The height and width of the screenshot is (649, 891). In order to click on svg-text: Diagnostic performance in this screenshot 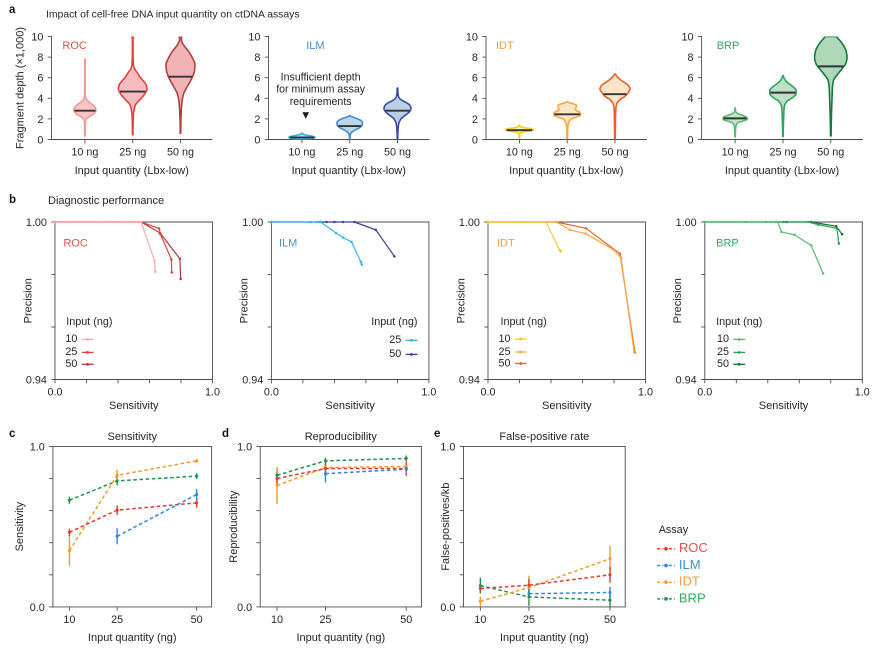, I will do `click(106, 201)`.